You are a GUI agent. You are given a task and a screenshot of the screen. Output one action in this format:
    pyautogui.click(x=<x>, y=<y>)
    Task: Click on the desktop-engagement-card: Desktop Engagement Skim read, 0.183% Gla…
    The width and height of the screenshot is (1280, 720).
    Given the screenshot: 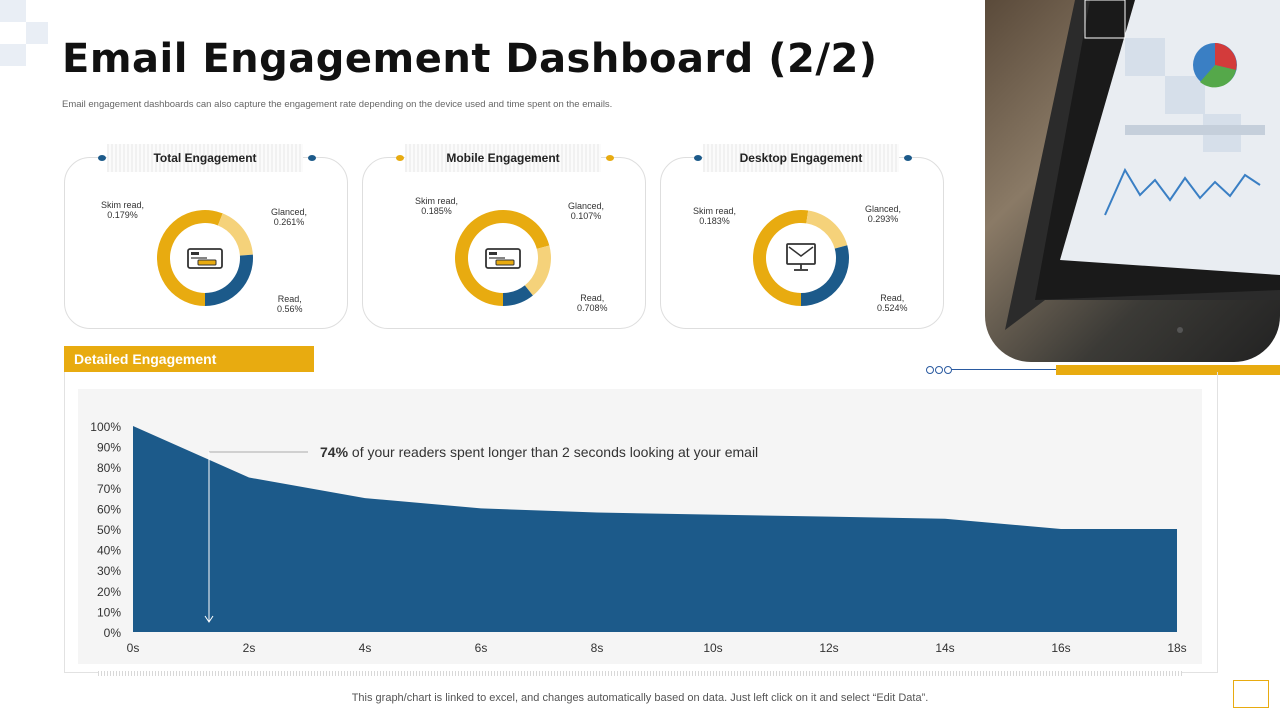 What is the action you would take?
    pyautogui.click(x=802, y=236)
    